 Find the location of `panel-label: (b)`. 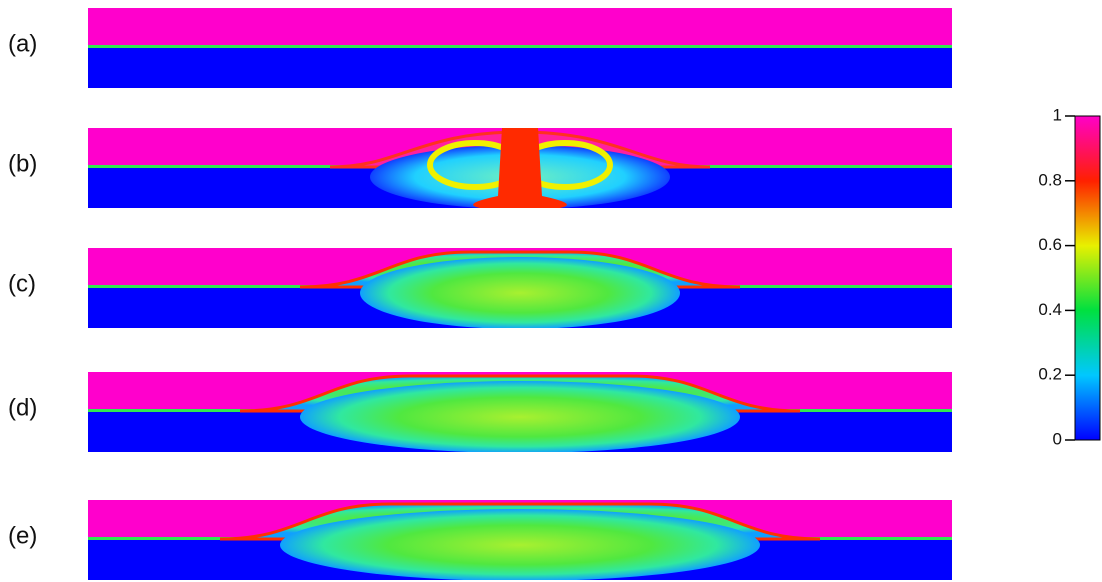

panel-label: (b) is located at coordinates (22, 163).